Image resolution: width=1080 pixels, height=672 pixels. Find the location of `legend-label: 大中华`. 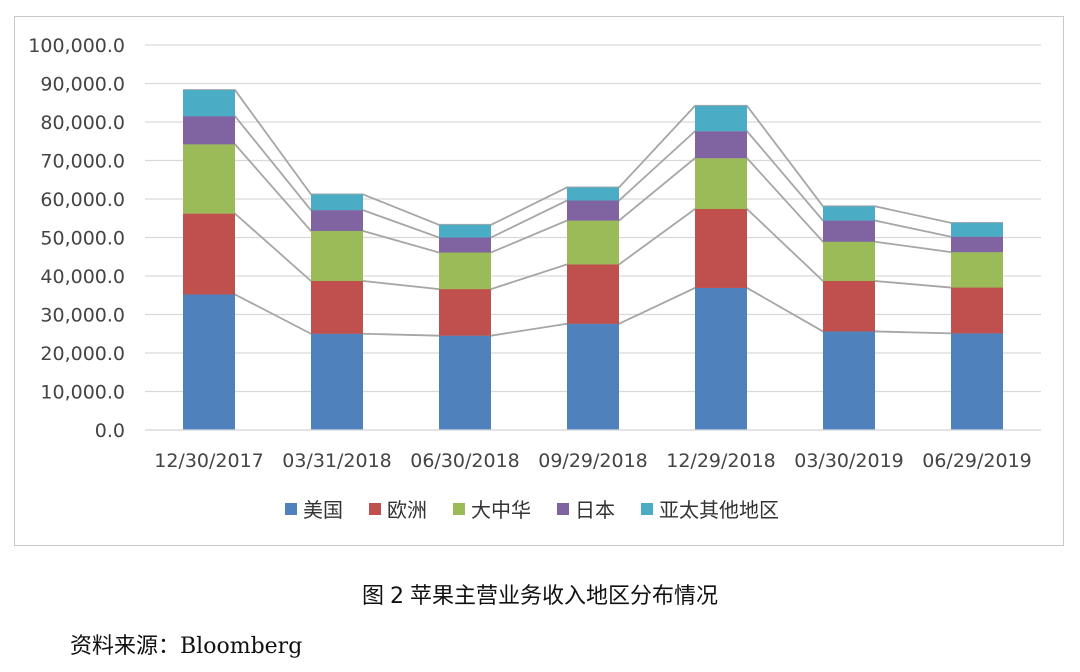

legend-label: 大中华 is located at coordinates (501, 510).